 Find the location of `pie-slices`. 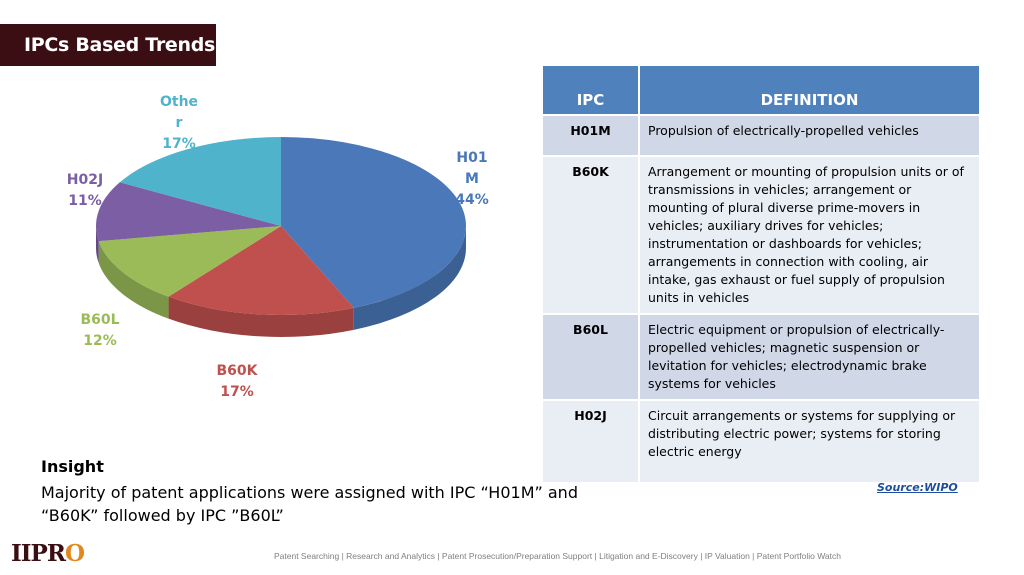

pie-slices is located at coordinates (281, 226).